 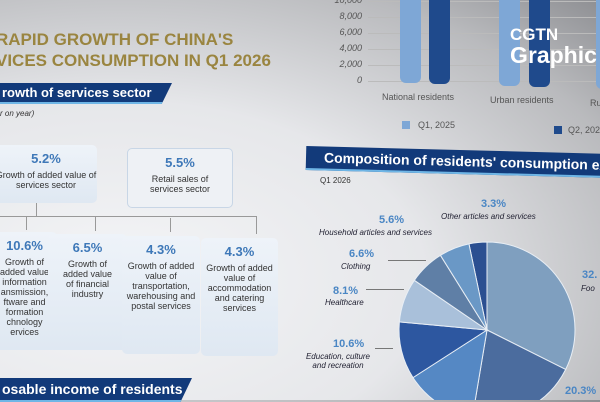 I want to click on pie-label: Other articles and services, so click(x=488, y=216).